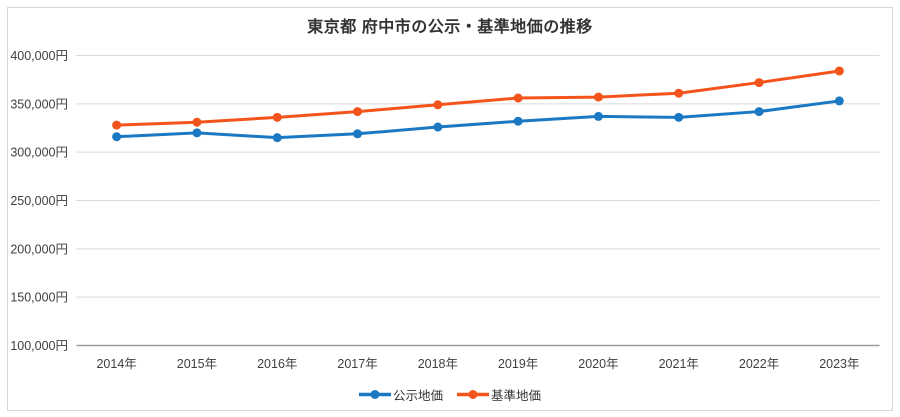 This screenshot has width=900, height=417. I want to click on y-tick-label: 100,000円, so click(39, 346).